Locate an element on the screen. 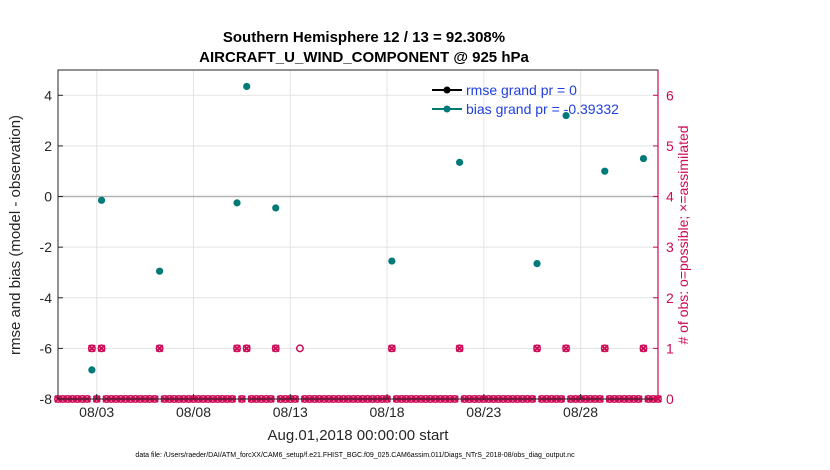 The width and height of the screenshot is (830, 470). legend-rmse-label: rmse grand pr = 0 is located at coordinates (521, 90).